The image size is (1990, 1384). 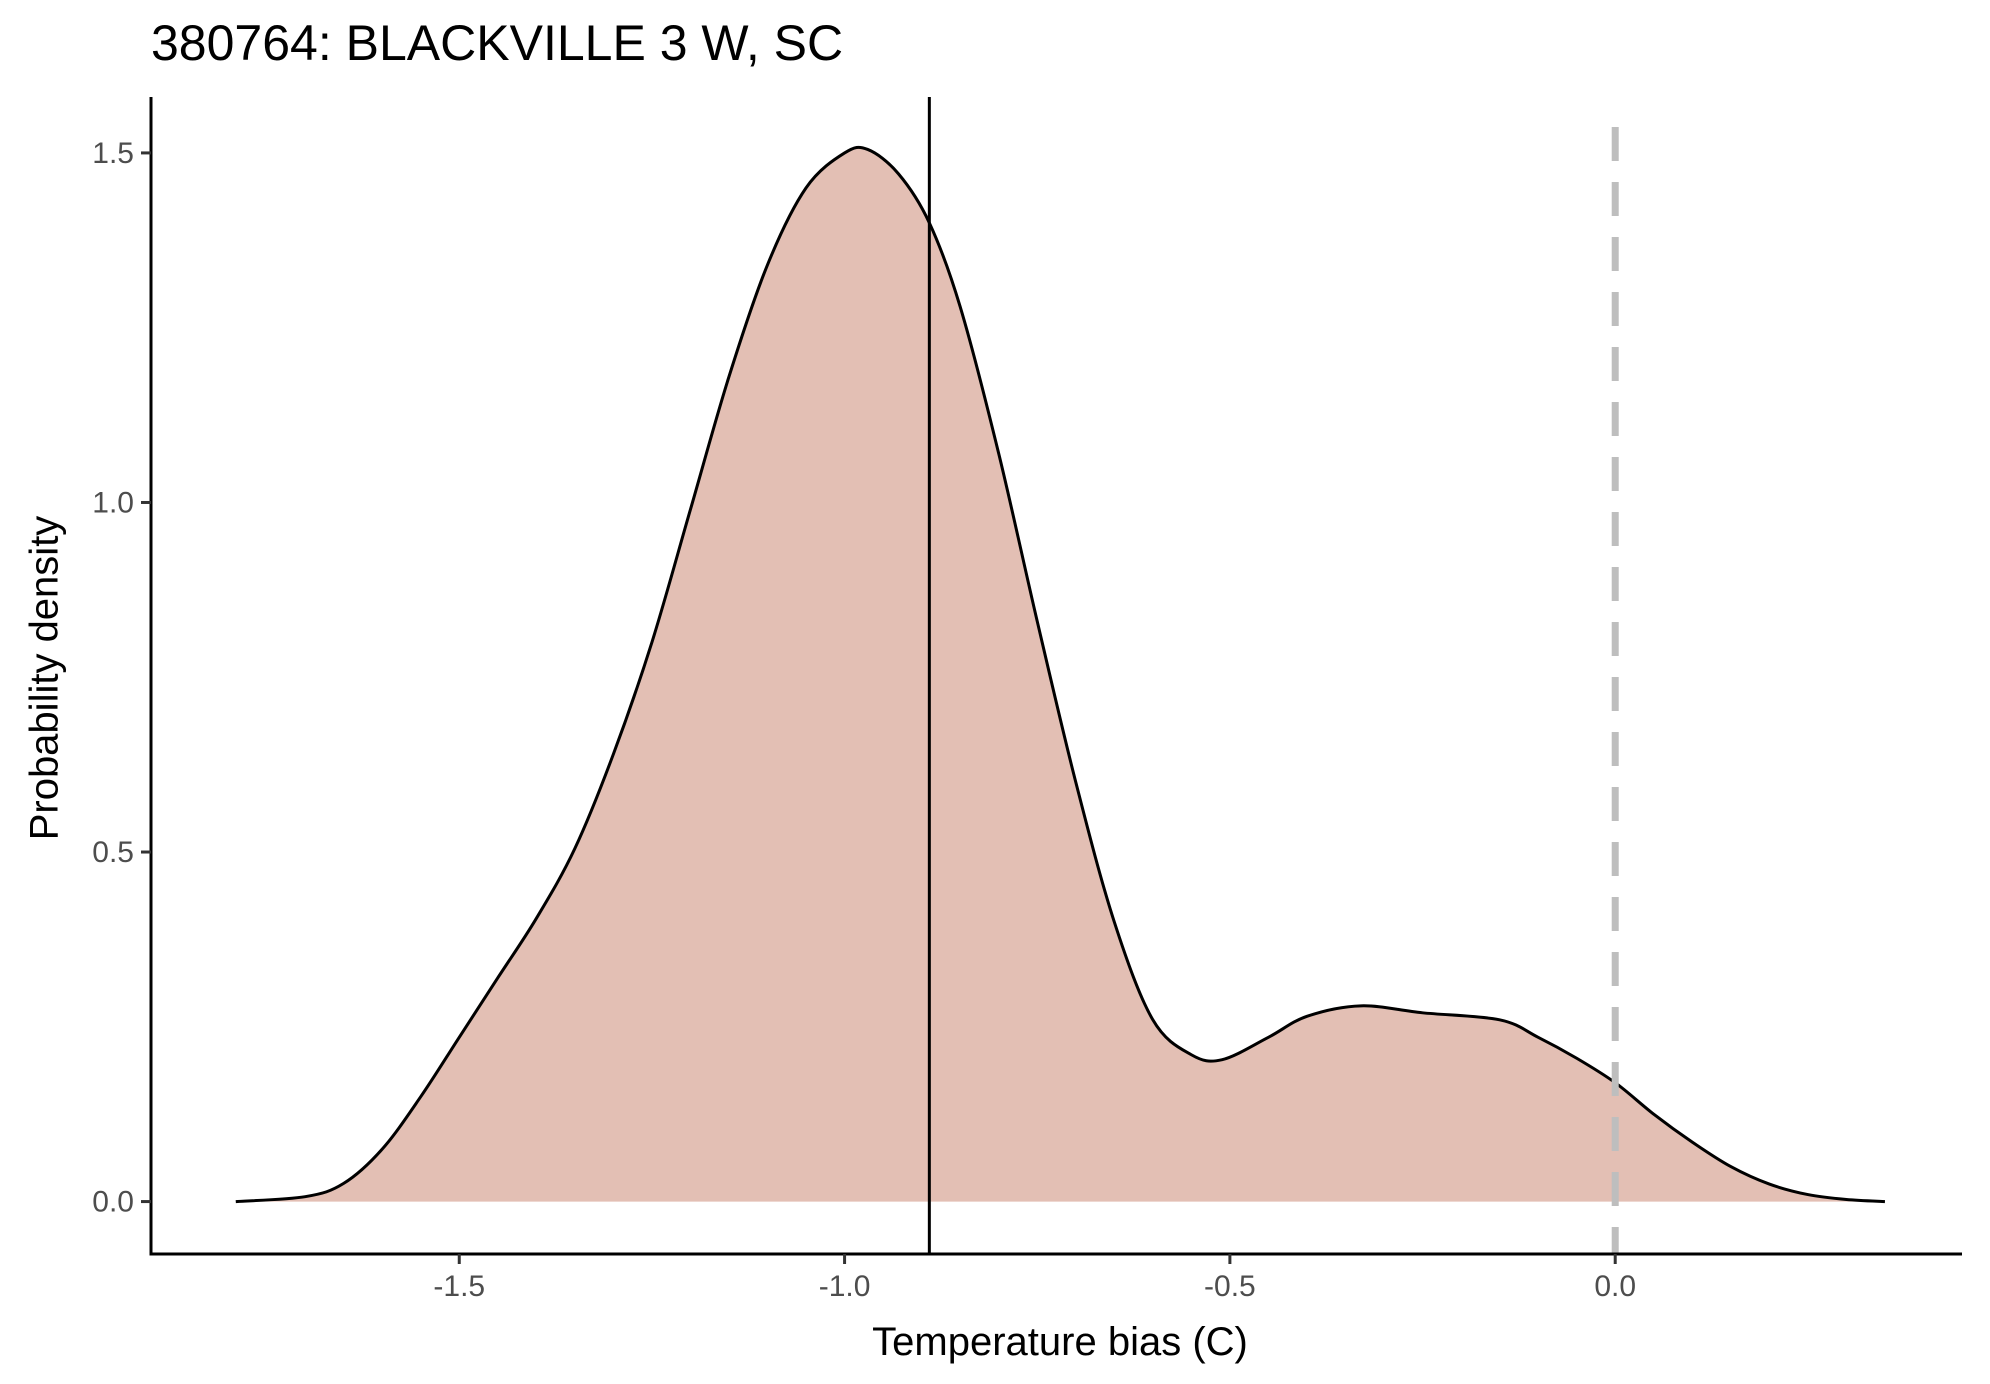 I want to click on x-tick-label: -1.0, so click(x=845, y=1286).